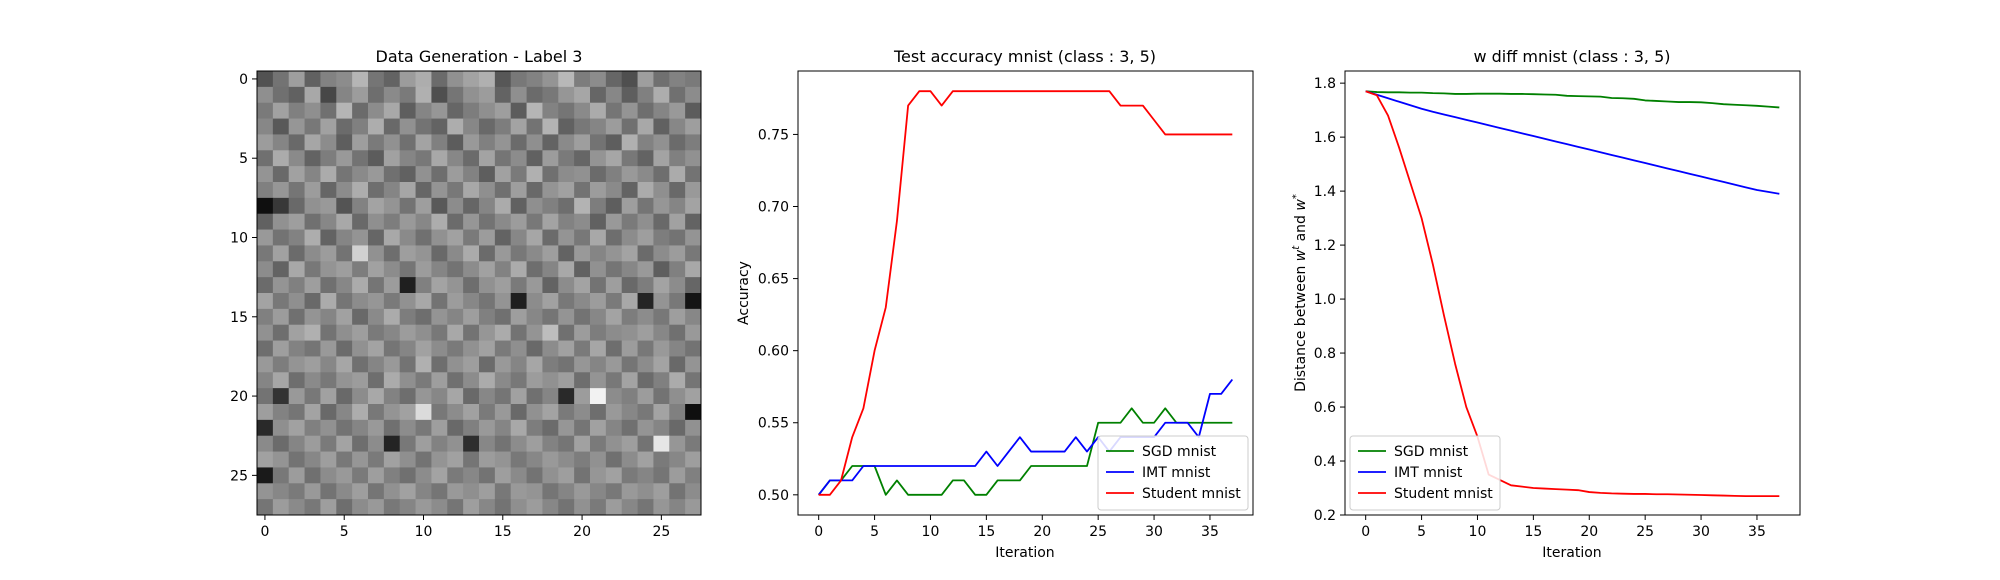  I want to click on heatmap-title: Data Generation - Label 3, so click(479, 56).